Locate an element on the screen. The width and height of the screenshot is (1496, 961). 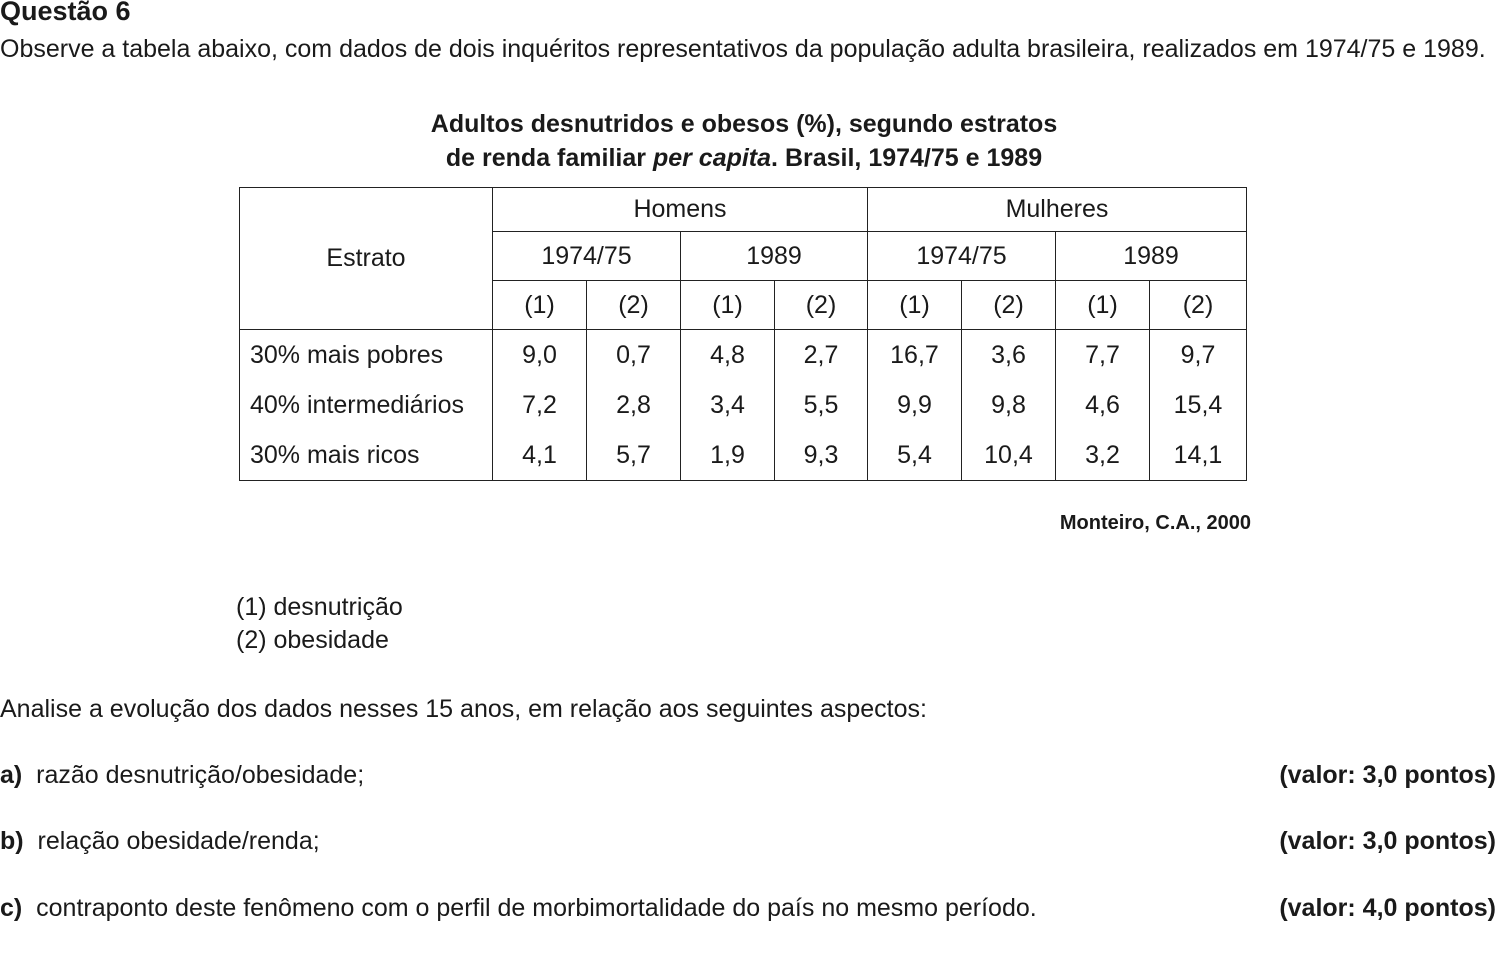
table-source: Monteiro, C.A., 2000 is located at coordinates (1155, 523).